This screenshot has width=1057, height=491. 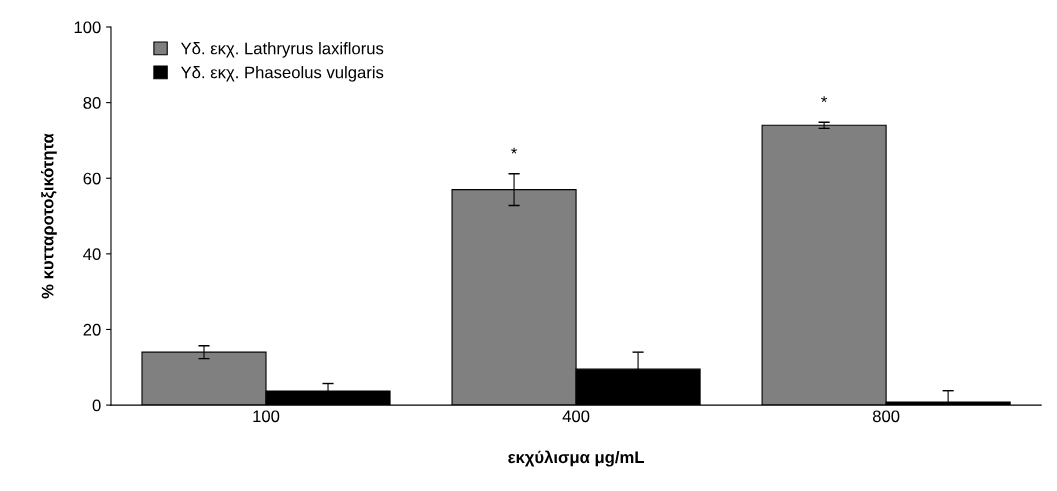 I want to click on legend-label: Υδ. εκχ. Lathryrus laxiflorus, so click(x=282, y=50).